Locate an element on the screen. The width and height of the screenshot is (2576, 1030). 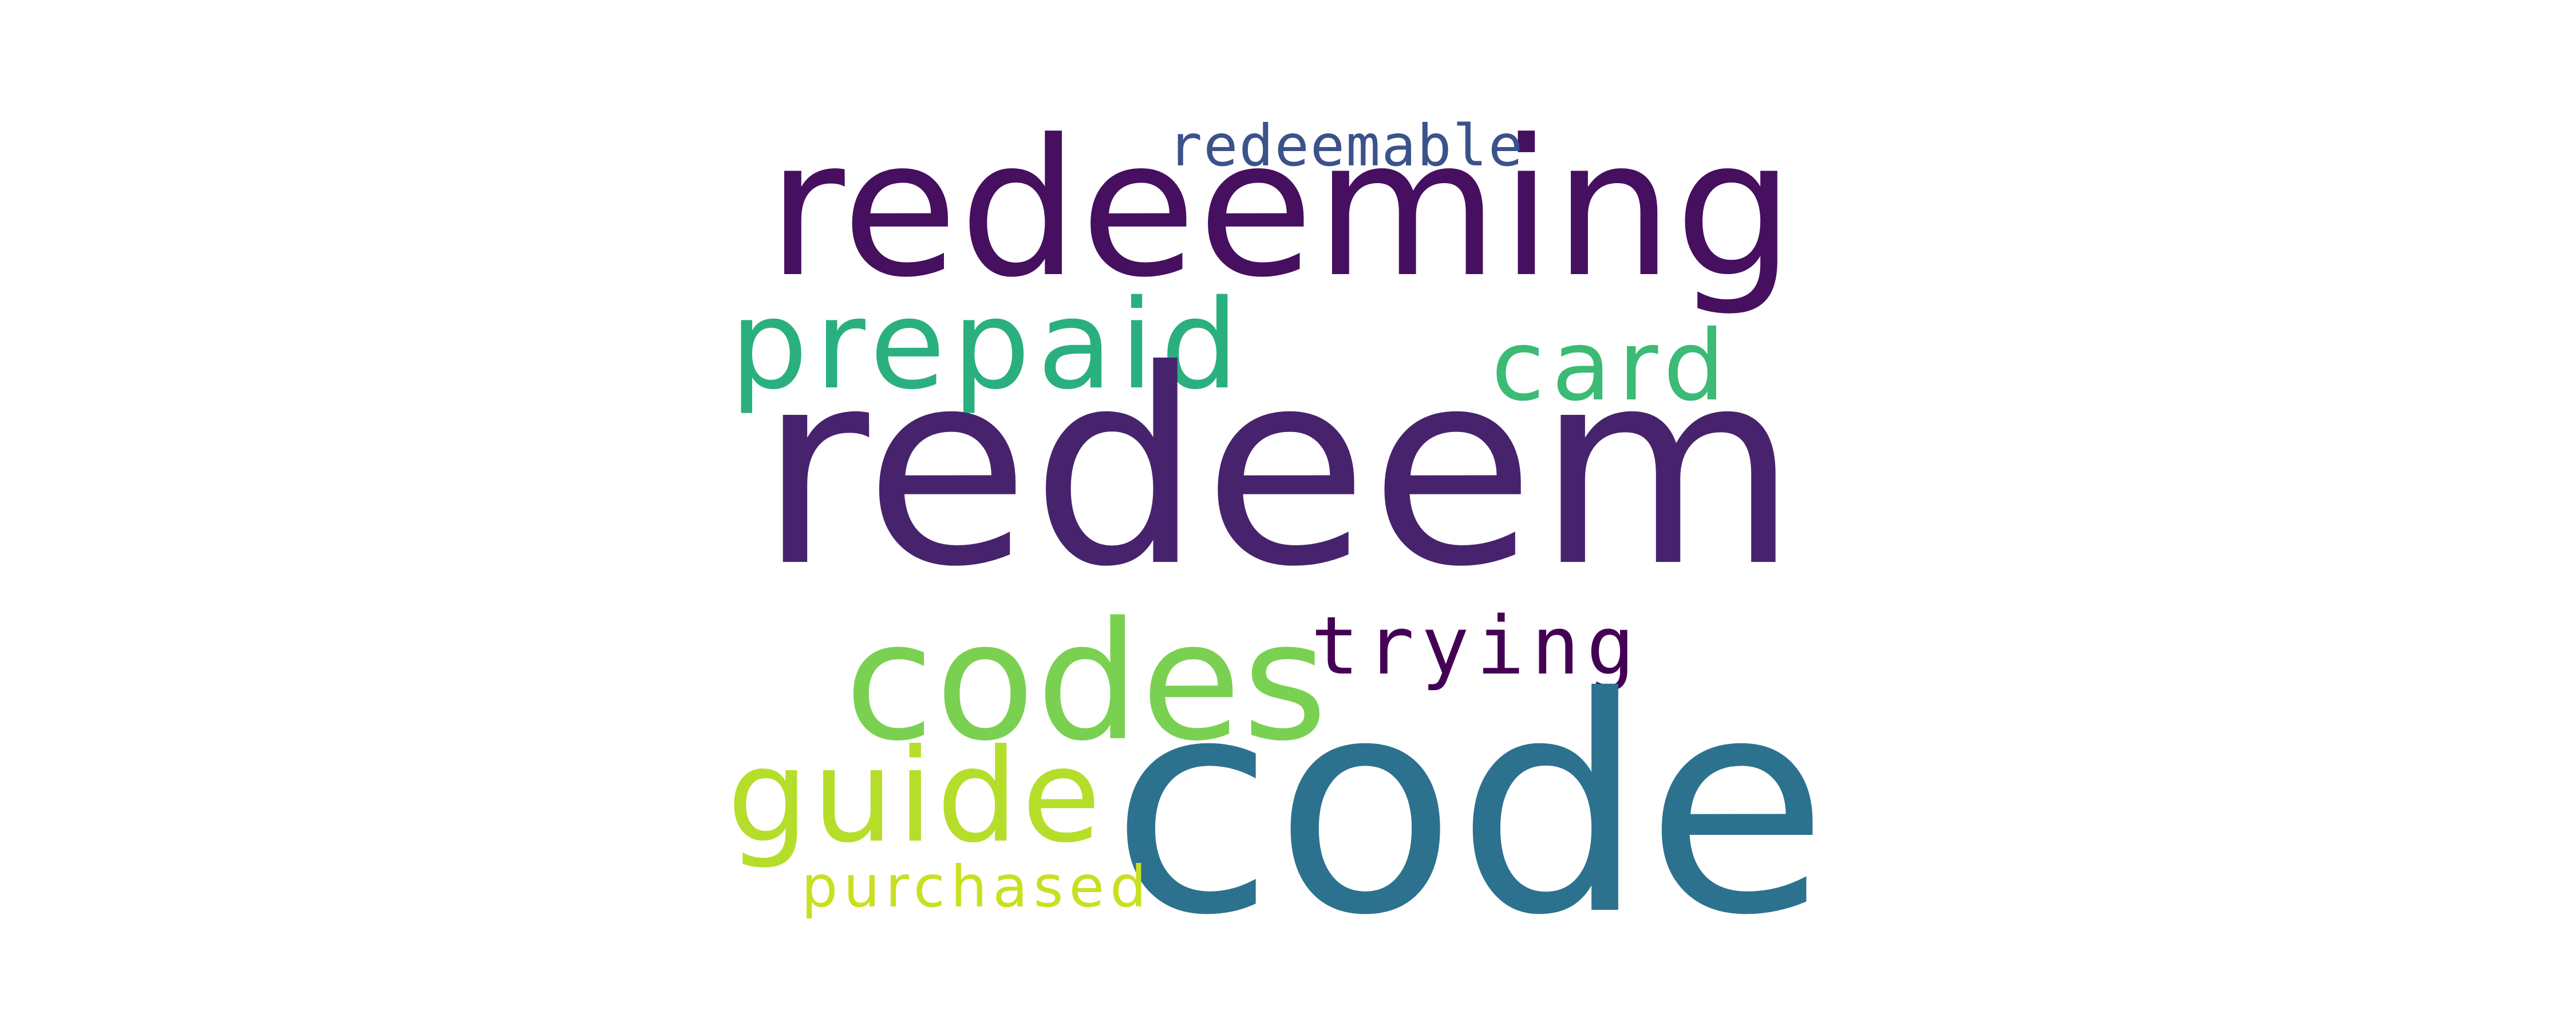
word-codes: codes is located at coordinates (1086, 682).